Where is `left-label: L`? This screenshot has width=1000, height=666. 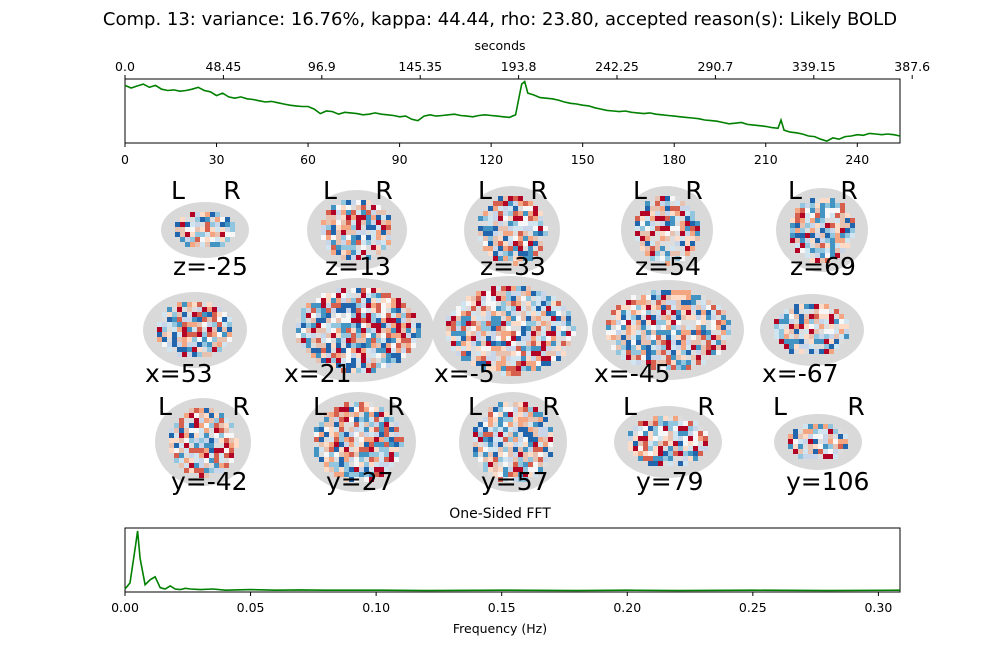
left-label: L is located at coordinates (330, 190).